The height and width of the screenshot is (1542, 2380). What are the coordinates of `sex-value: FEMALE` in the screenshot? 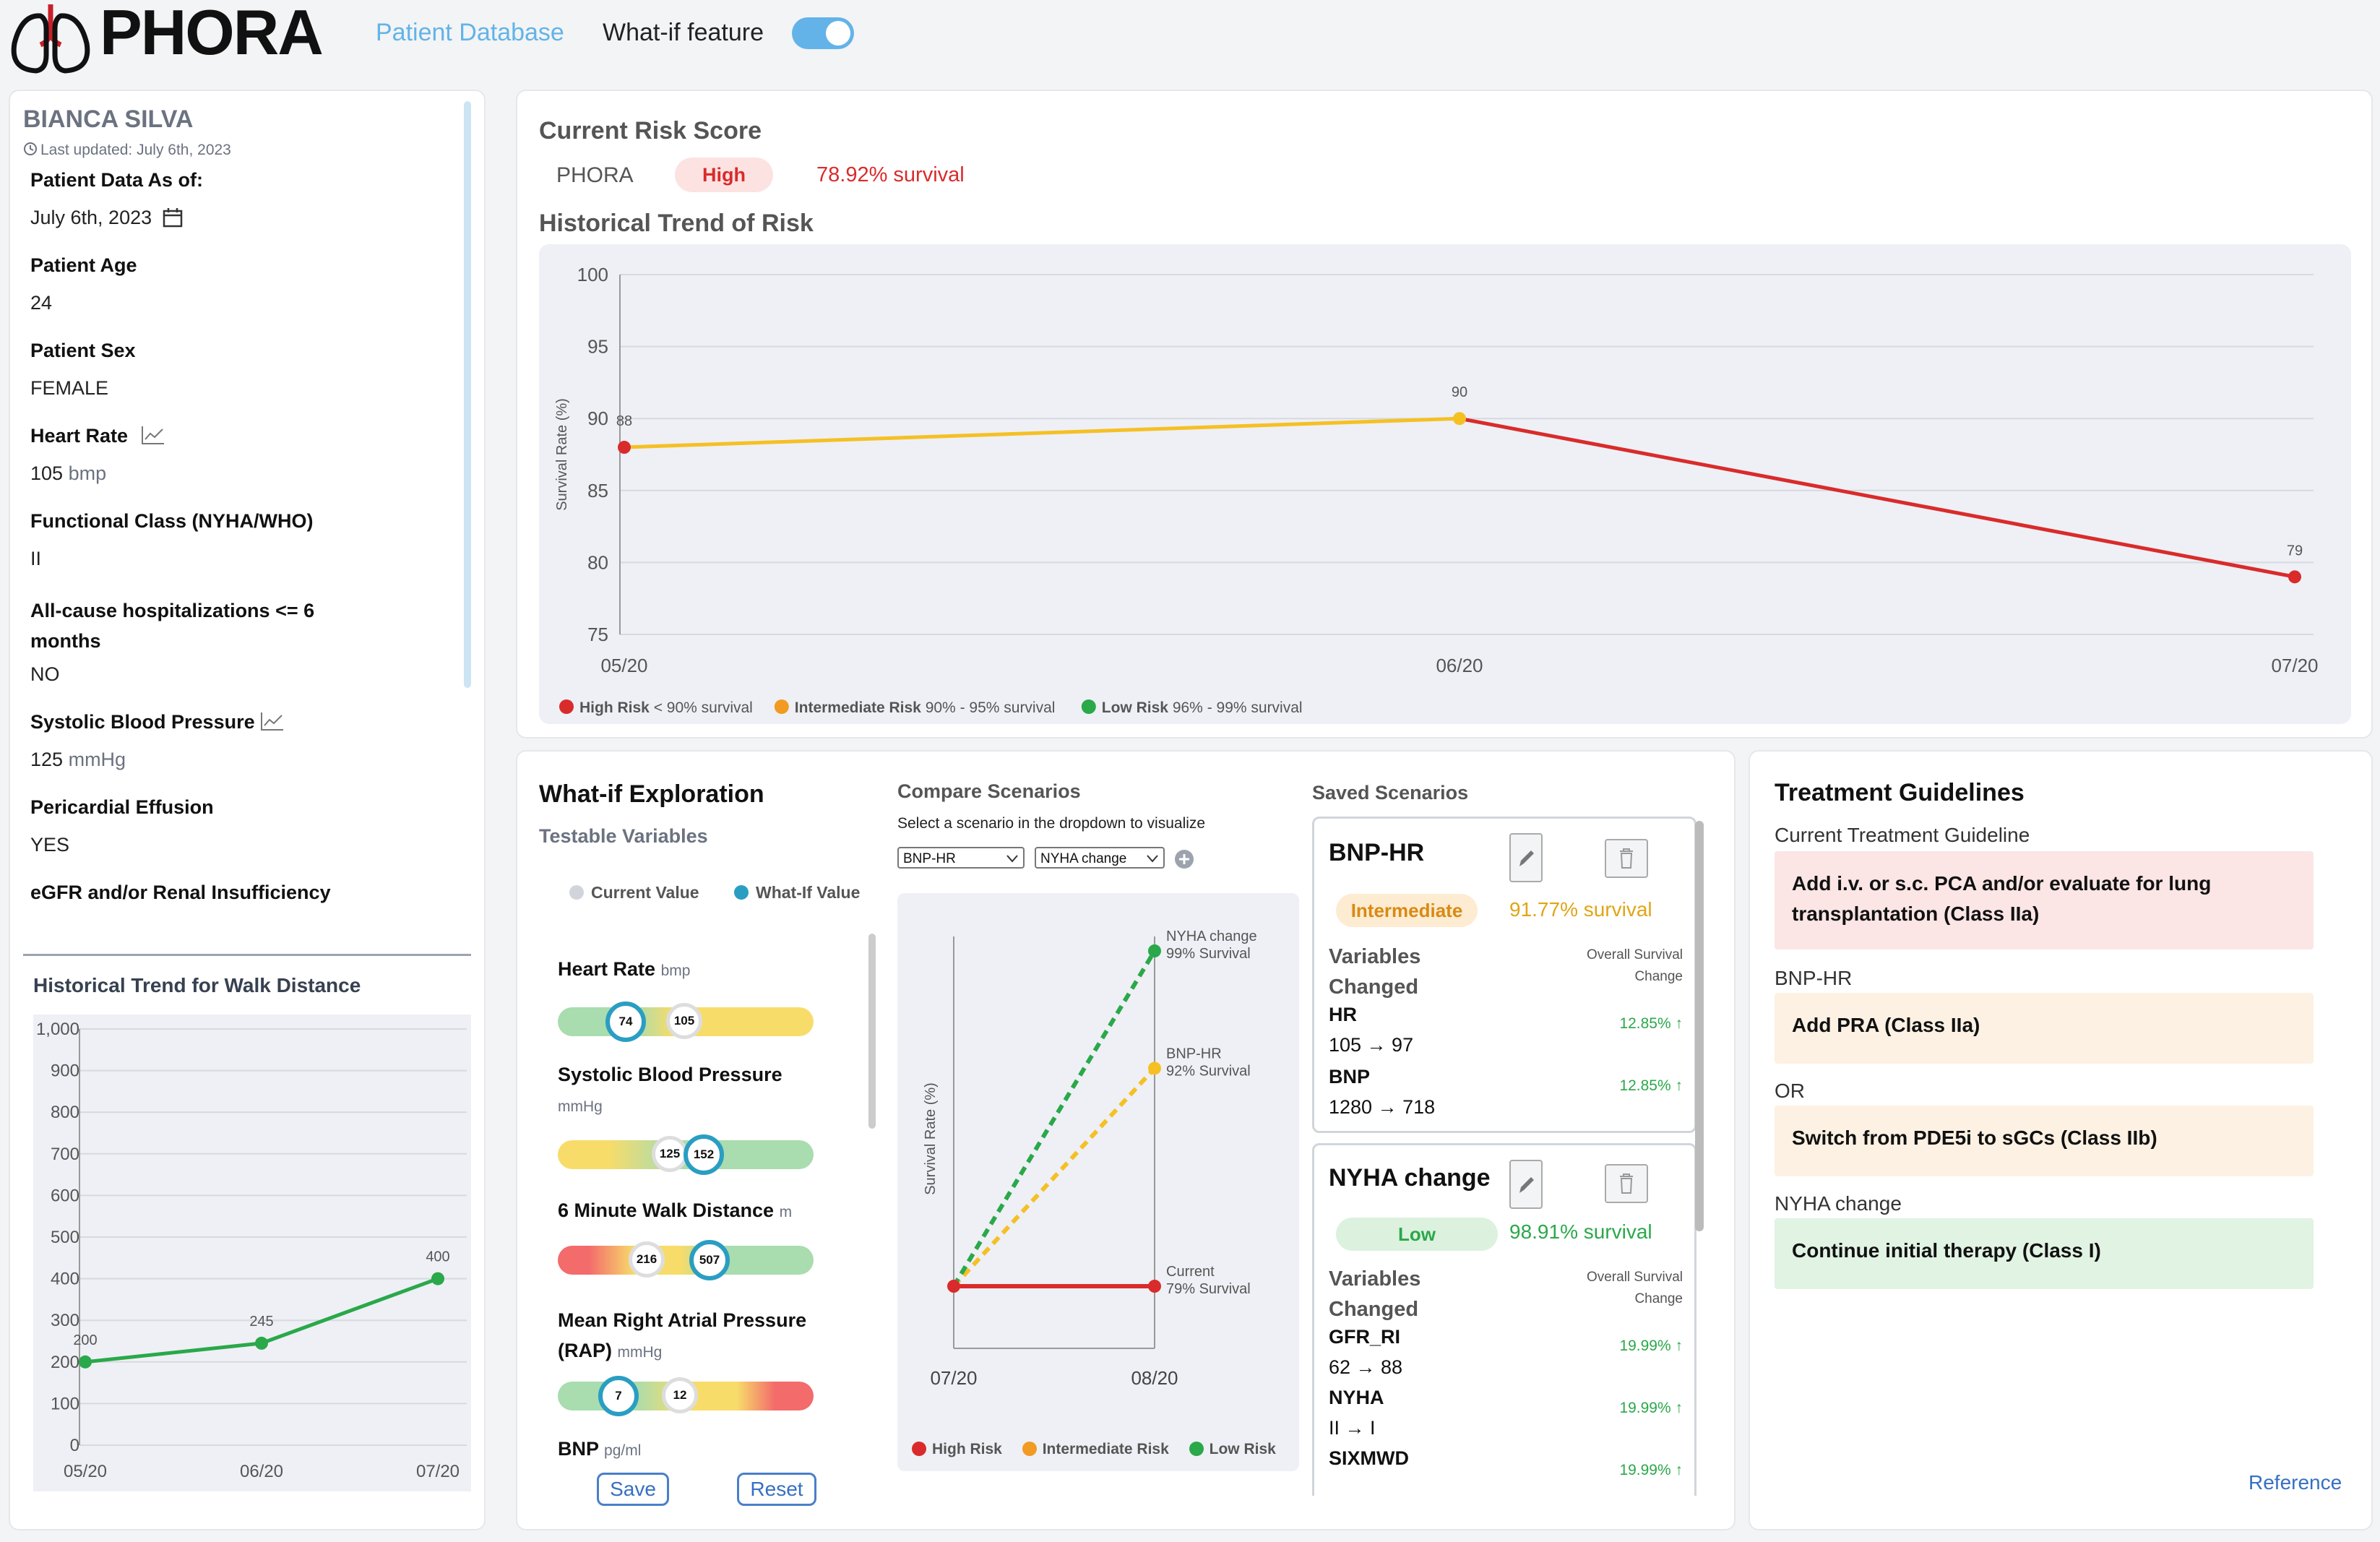 It's located at (69, 388).